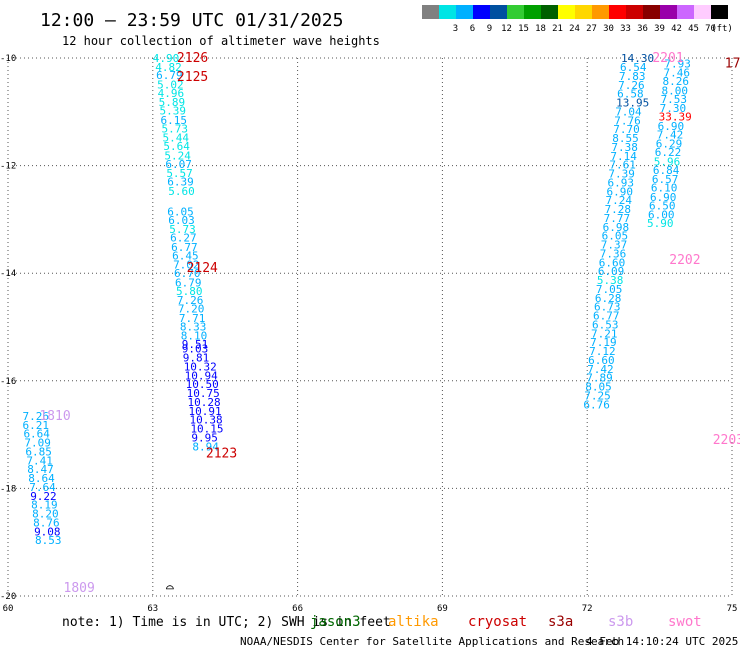  Describe the element at coordinates (560, 622) in the screenshot. I see `satellite-name: s3a` at that location.